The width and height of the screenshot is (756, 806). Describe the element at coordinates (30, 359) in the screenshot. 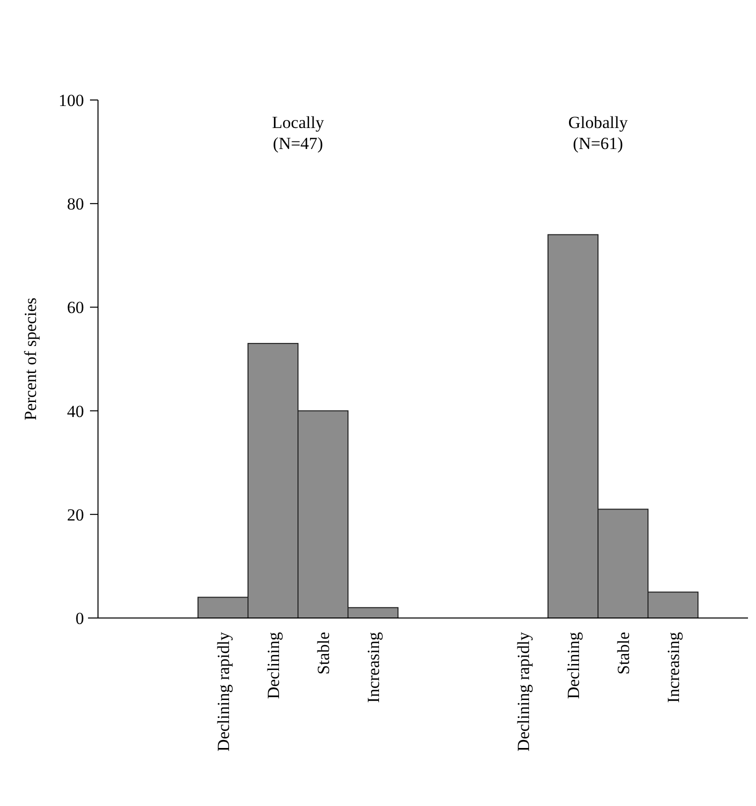

I see `y-axis-title: Percent of species` at that location.